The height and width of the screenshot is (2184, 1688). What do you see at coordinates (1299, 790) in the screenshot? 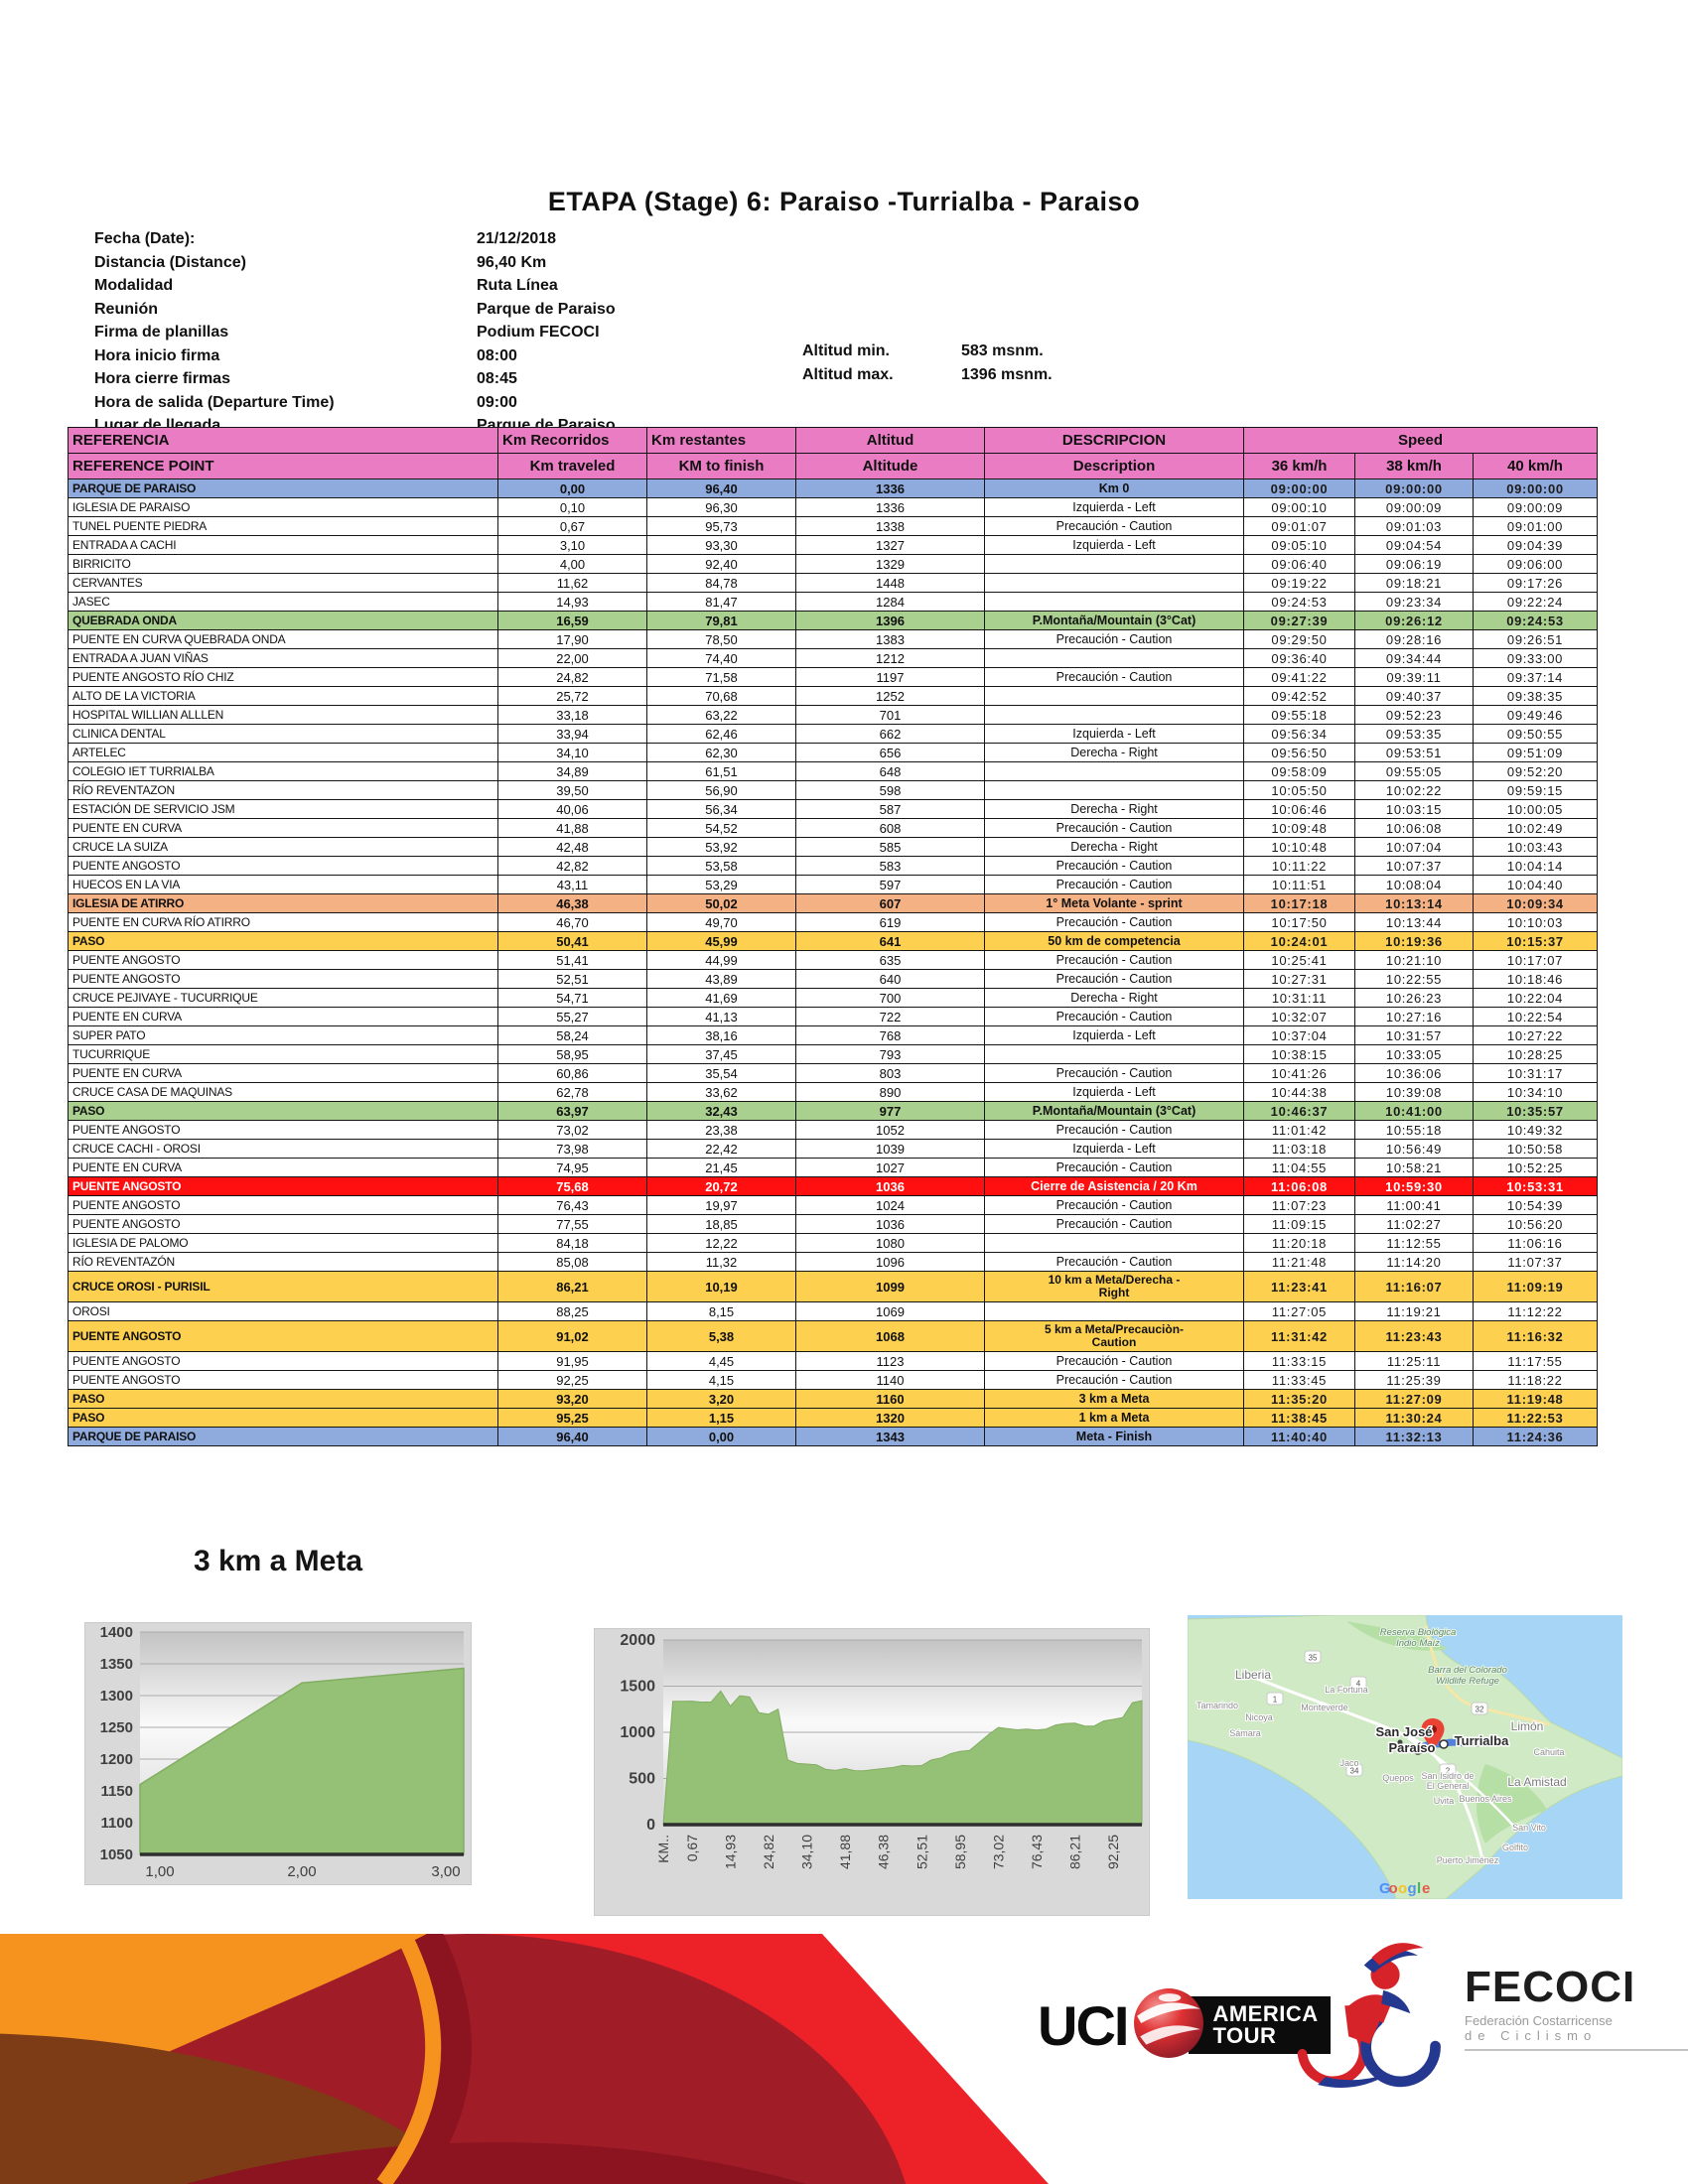
I see `time-36-cell: 10:05:50` at bounding box center [1299, 790].